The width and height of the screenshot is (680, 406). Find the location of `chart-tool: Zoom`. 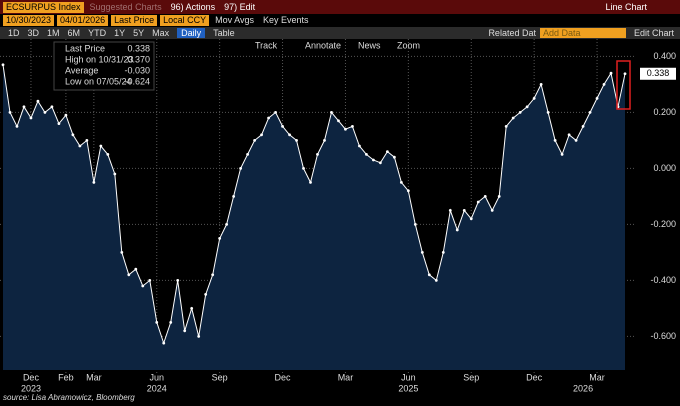

chart-tool: Zoom is located at coordinates (408, 45).